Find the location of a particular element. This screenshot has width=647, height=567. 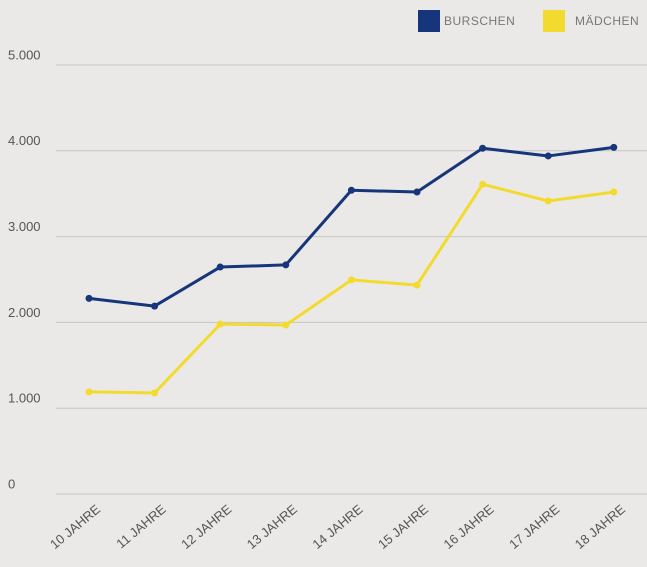

x-tick-label: 18 JAHRE is located at coordinates (600, 526).